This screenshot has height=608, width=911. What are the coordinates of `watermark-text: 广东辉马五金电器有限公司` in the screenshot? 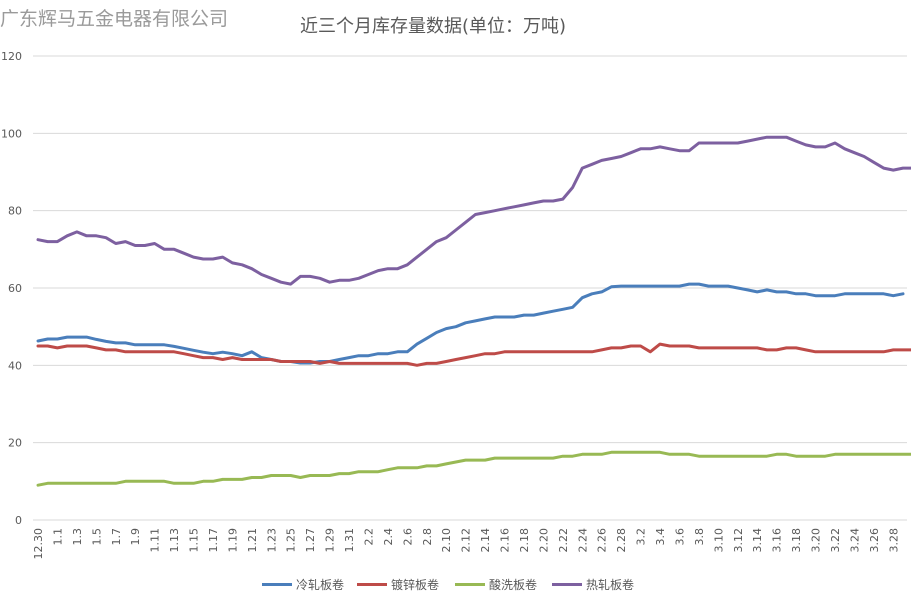 It's located at (114, 19).